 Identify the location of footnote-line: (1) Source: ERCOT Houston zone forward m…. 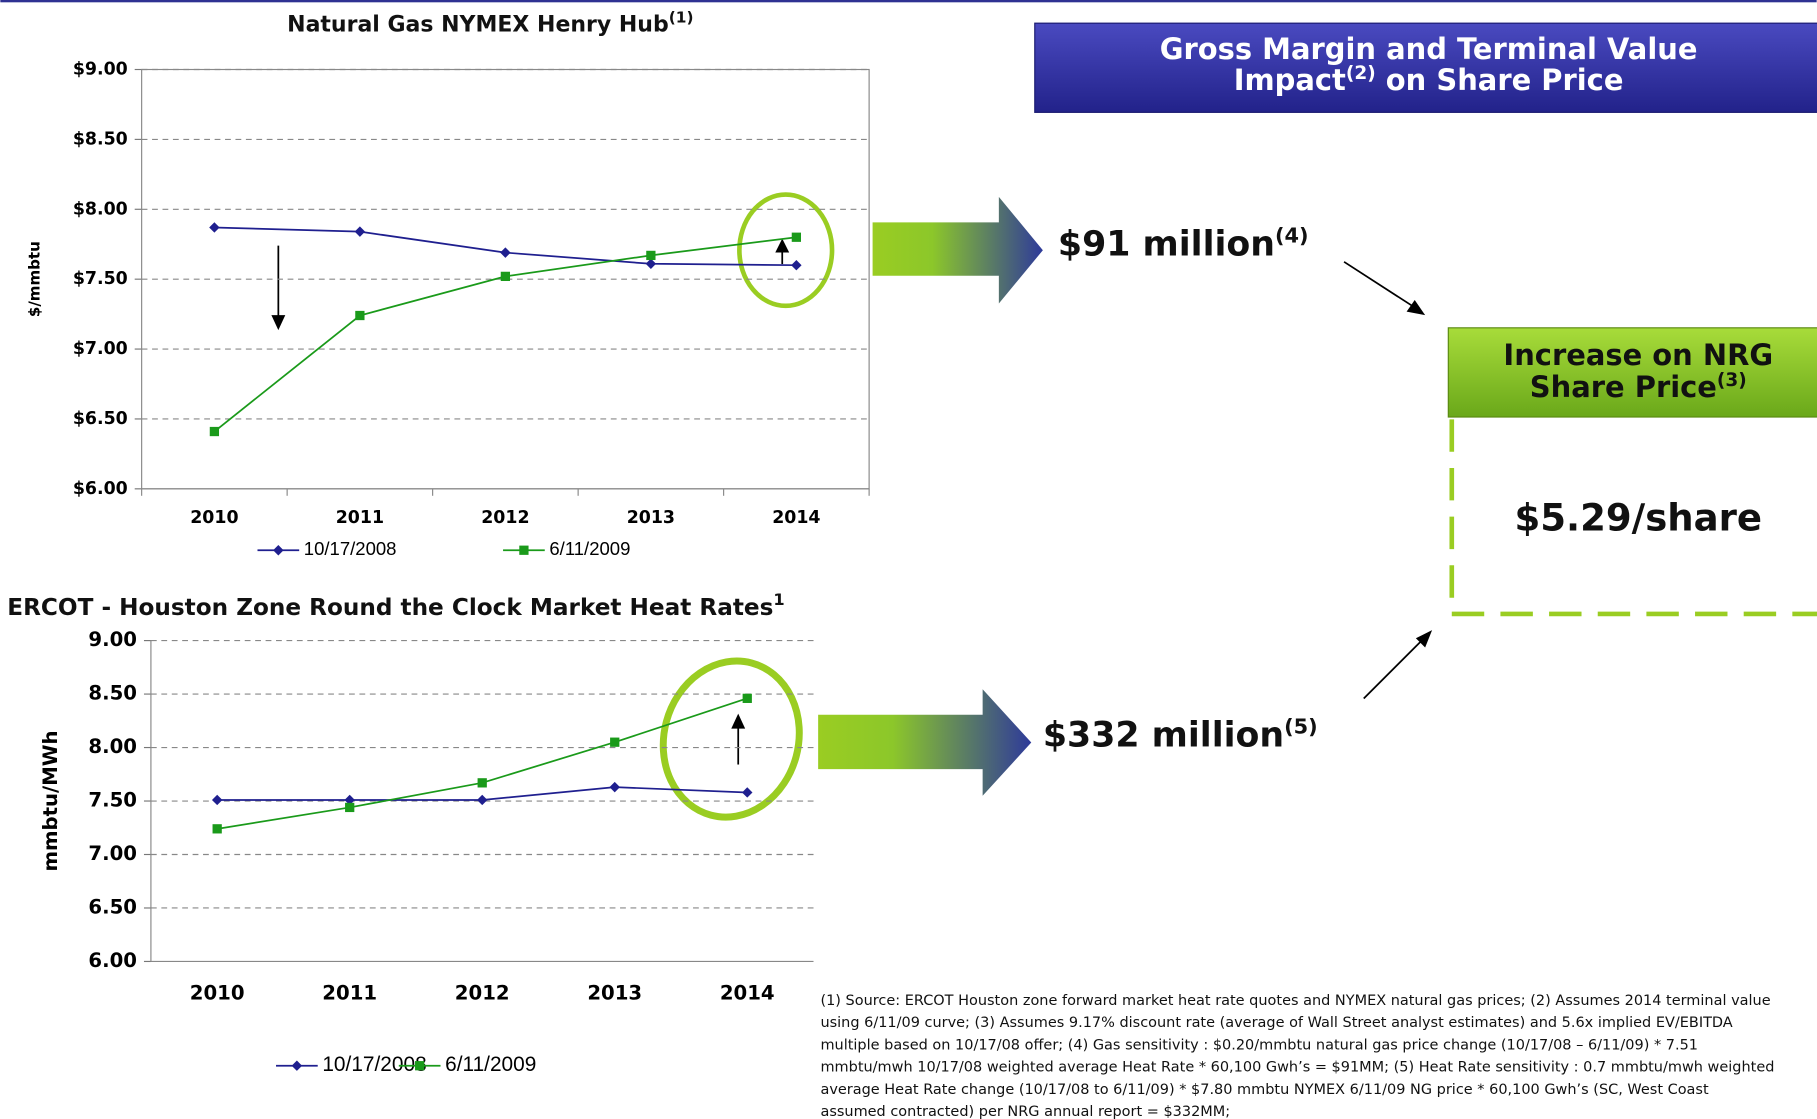
(1295, 1001).